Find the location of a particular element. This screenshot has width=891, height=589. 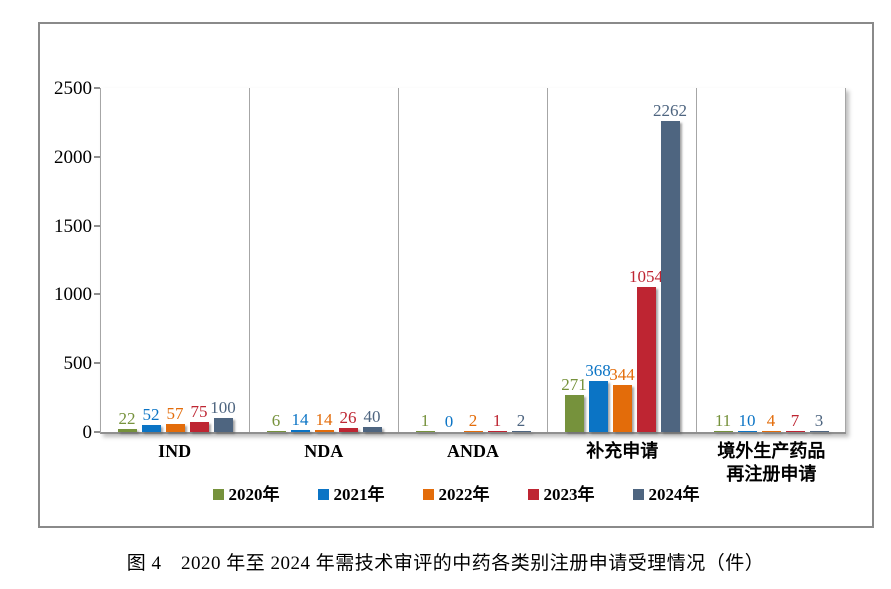

bar: 7 is located at coordinates (795, 422).